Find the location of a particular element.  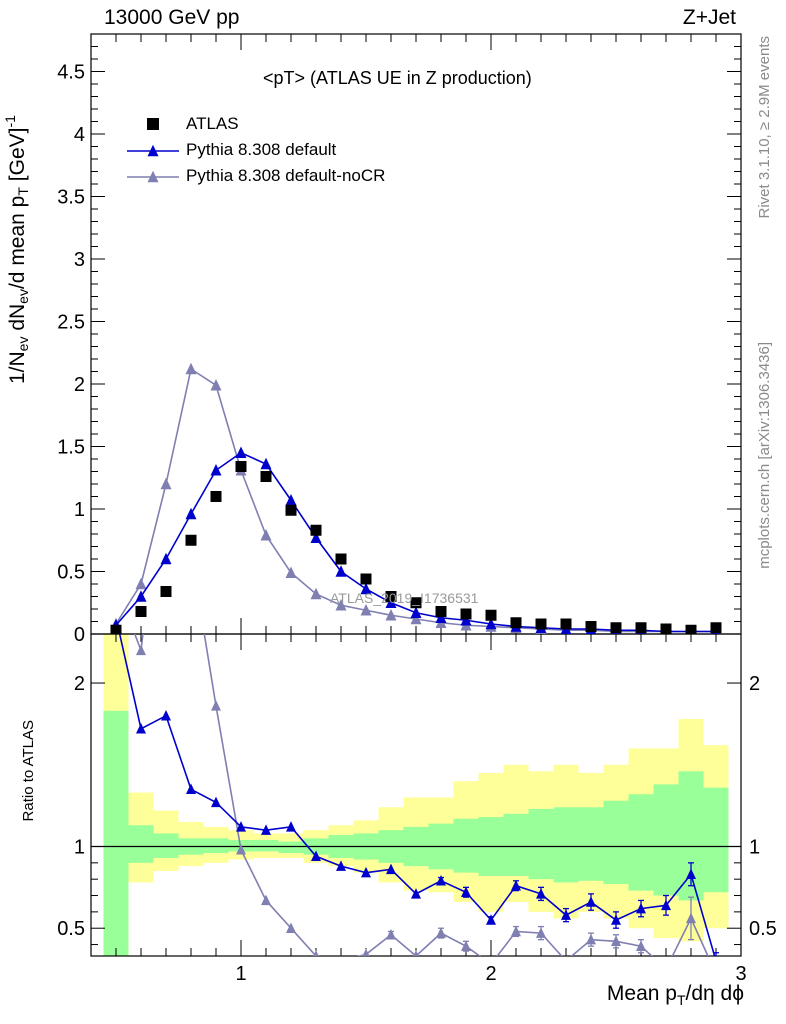

header-left-label: 13000 GeV pp is located at coordinates (172, 17).